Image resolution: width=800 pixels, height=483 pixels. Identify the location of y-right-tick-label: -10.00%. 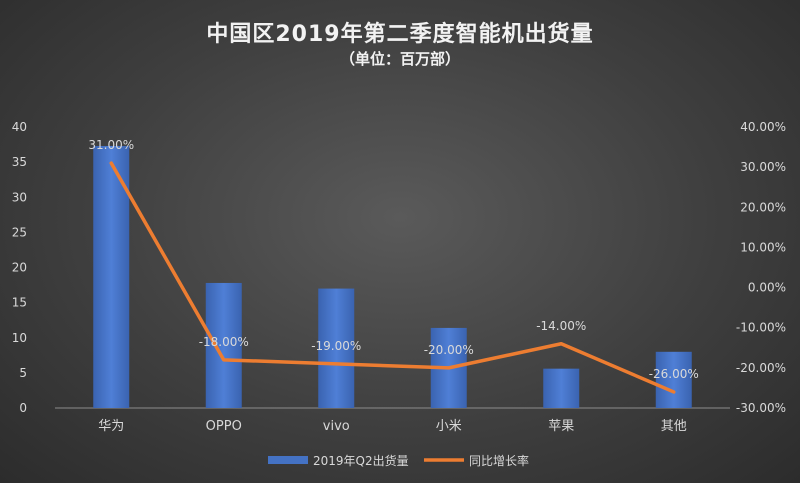
(761, 328).